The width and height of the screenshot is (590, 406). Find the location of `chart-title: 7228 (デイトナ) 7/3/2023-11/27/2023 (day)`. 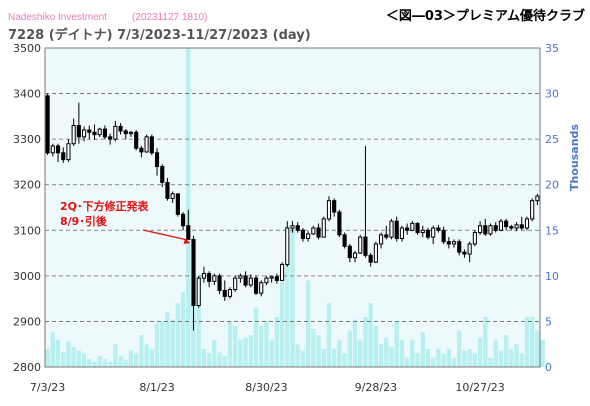

chart-title: 7228 (デイトナ) 7/3/2023-11/27/2023 (day) is located at coordinates (159, 35).